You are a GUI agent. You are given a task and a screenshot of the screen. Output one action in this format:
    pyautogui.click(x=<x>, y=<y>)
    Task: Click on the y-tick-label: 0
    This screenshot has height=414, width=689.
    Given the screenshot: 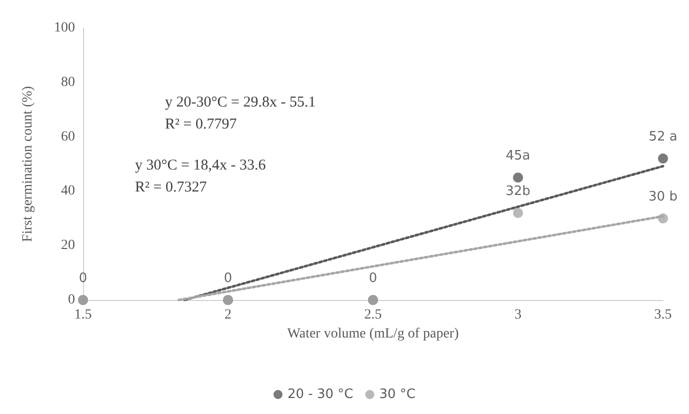 What is the action you would take?
    pyautogui.click(x=71, y=300)
    